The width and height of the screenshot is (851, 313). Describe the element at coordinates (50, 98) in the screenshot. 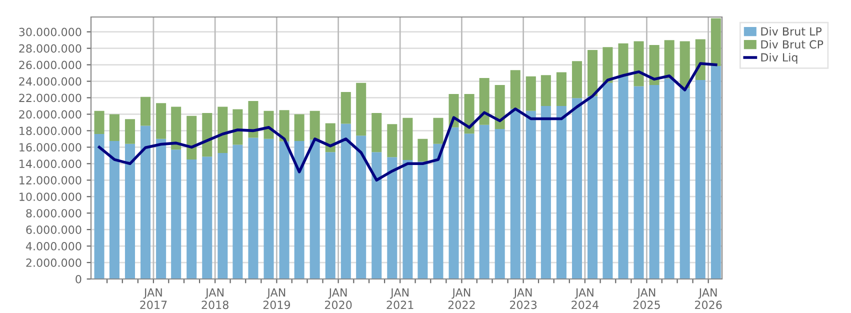

I see `y-tick-label: 22.000.000` at that location.